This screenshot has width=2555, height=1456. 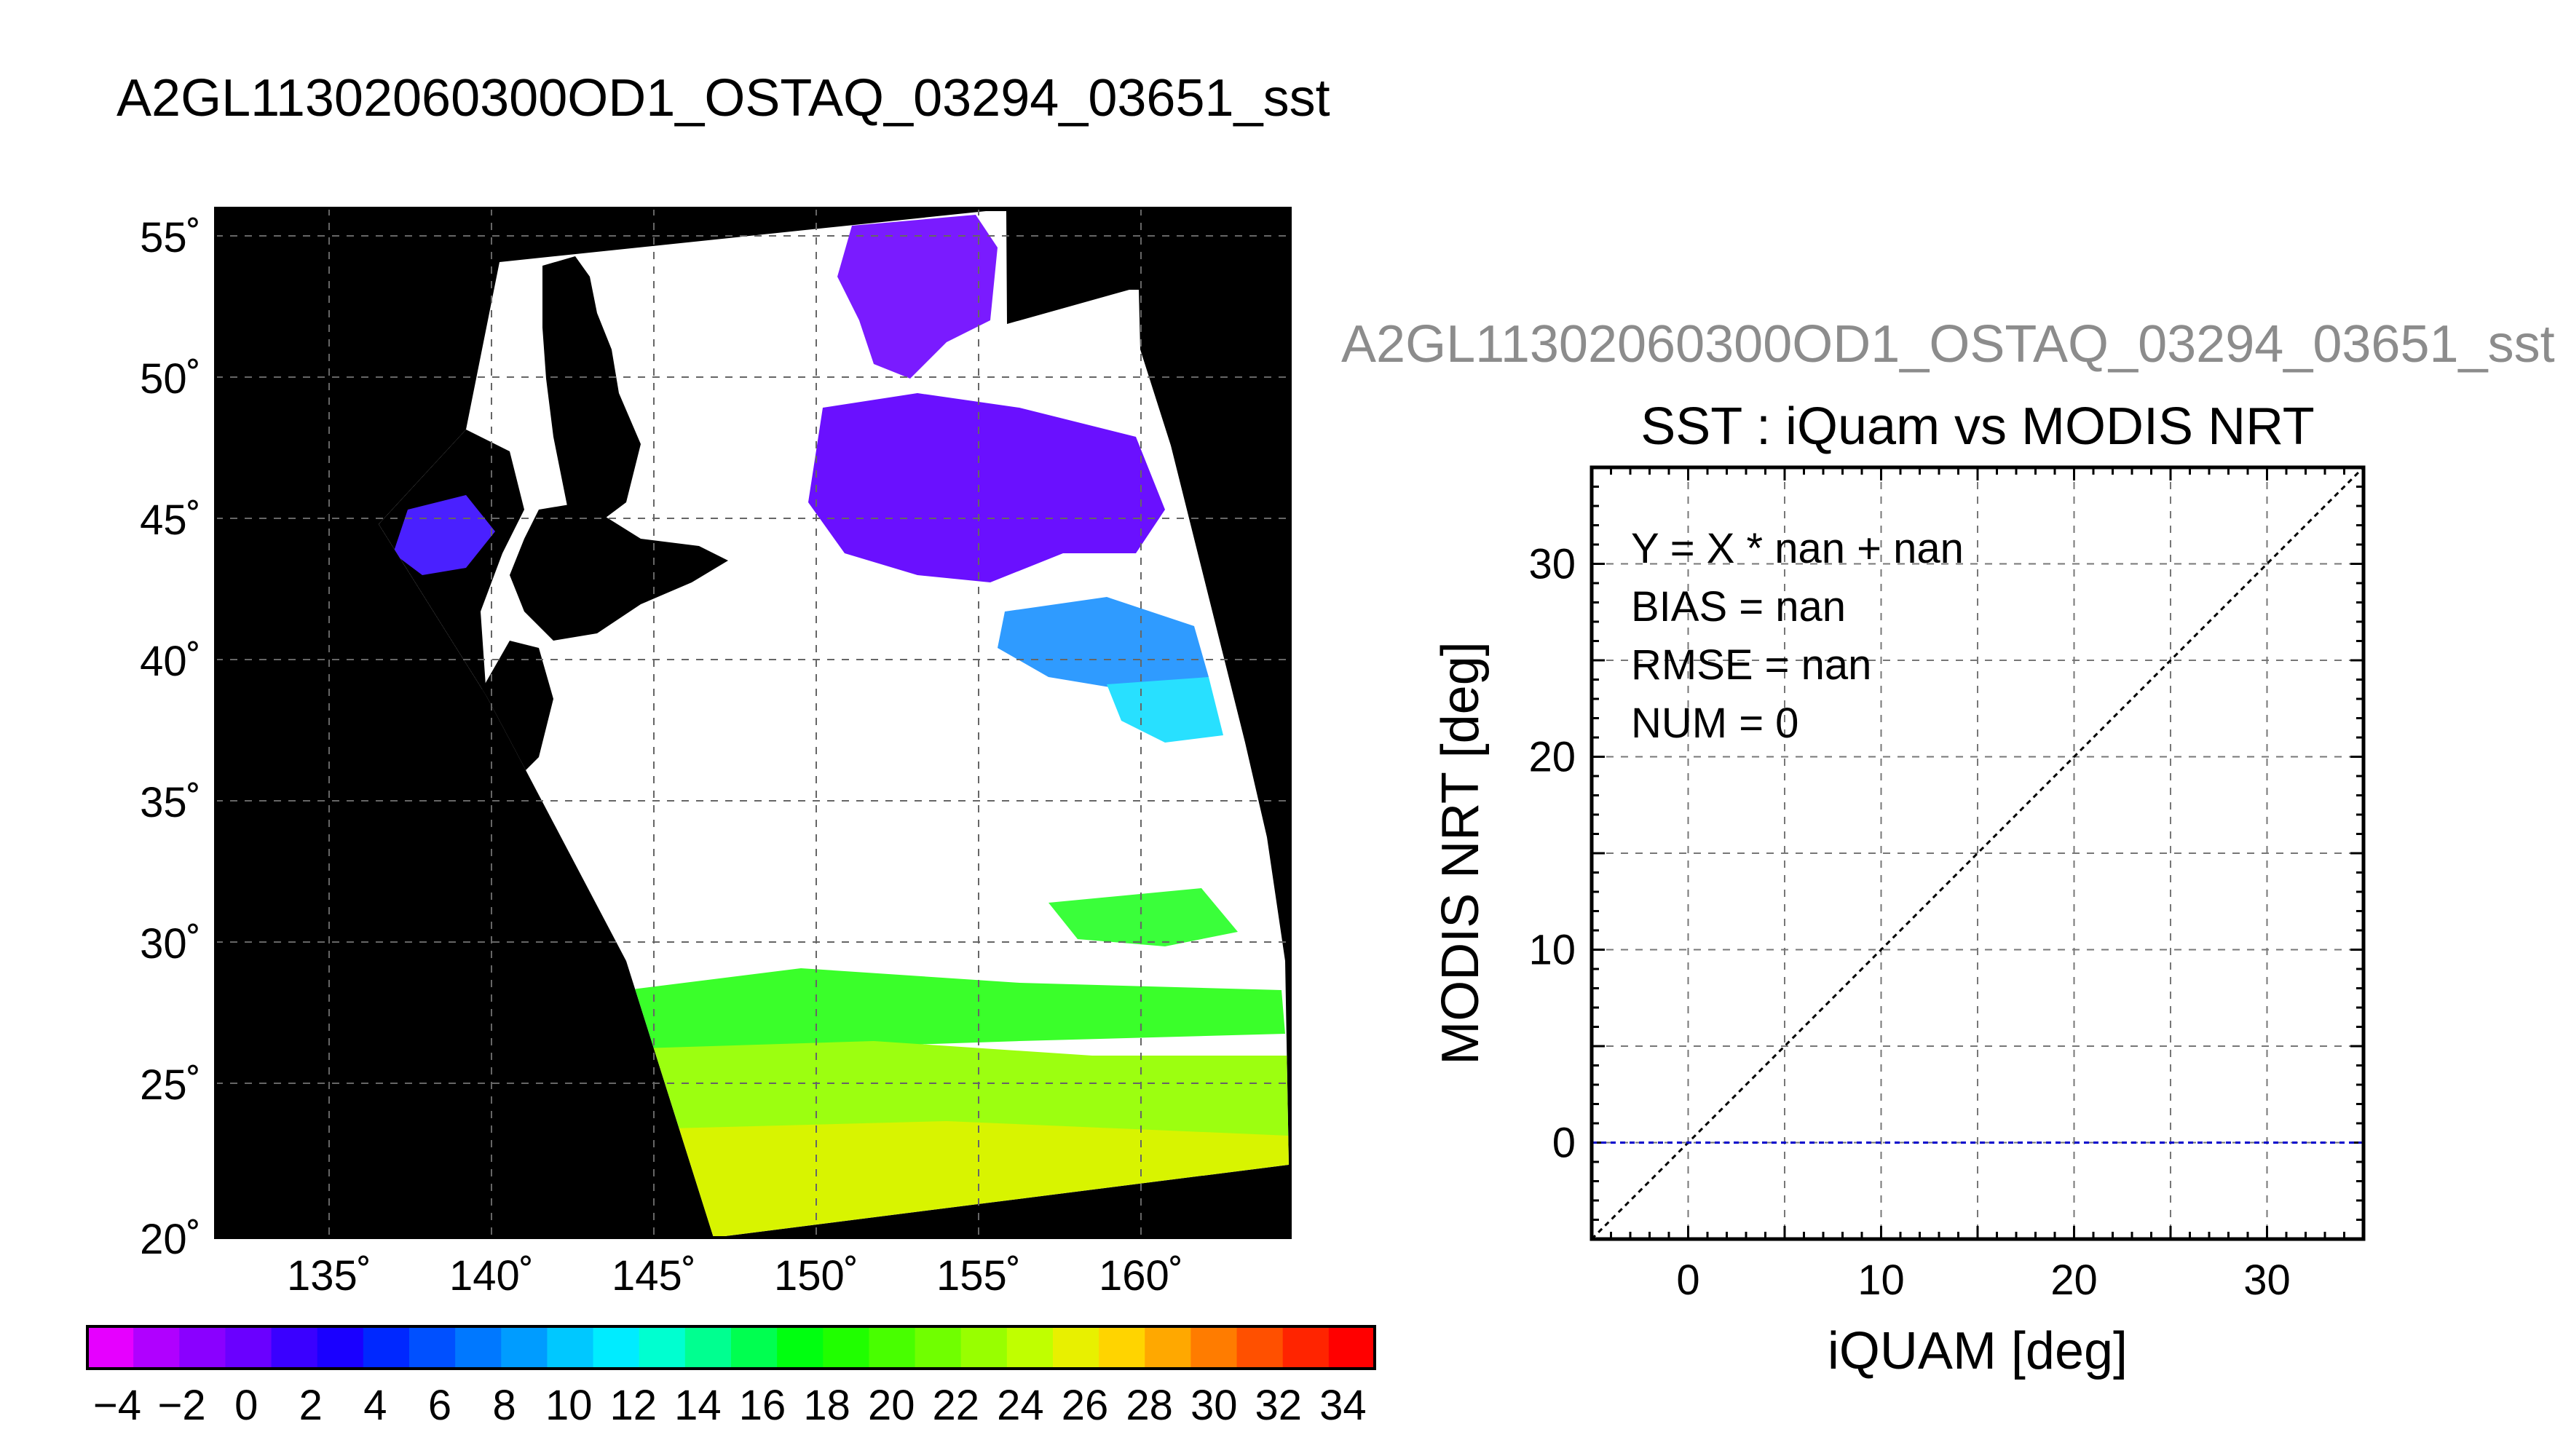 What do you see at coordinates (2267, 1280) in the screenshot?
I see `x-tick-label: 30` at bounding box center [2267, 1280].